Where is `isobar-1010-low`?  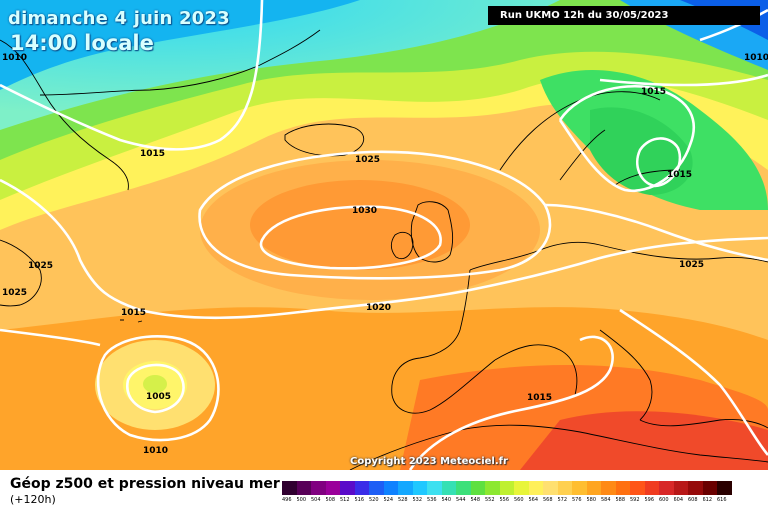
isobar-1010-low is located at coordinates (158, 388).